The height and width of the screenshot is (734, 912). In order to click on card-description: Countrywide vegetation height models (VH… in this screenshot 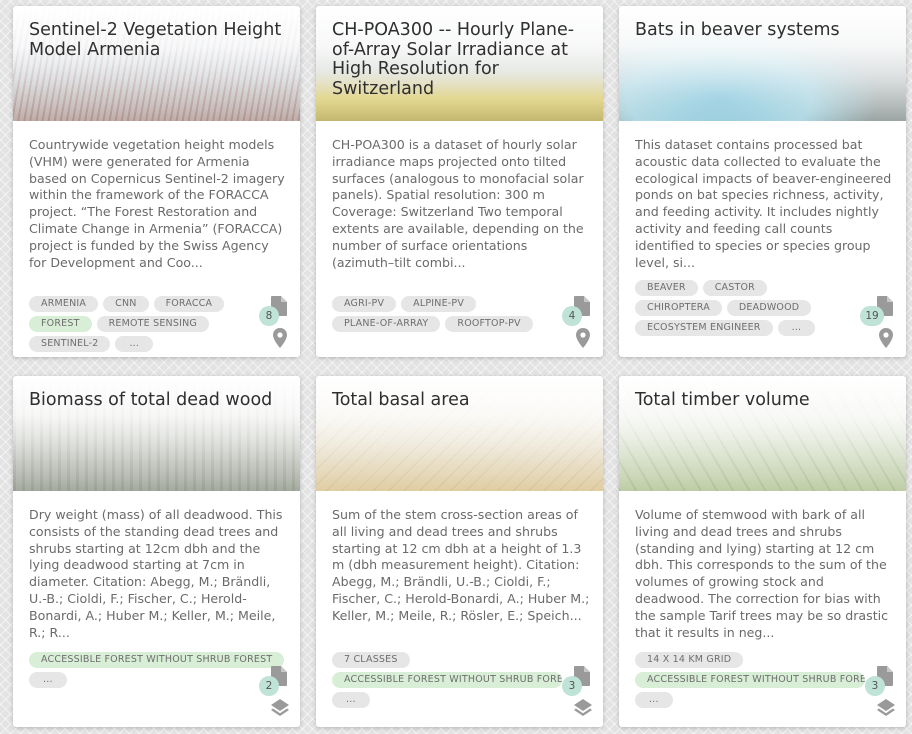, I will do `click(157, 203)`.